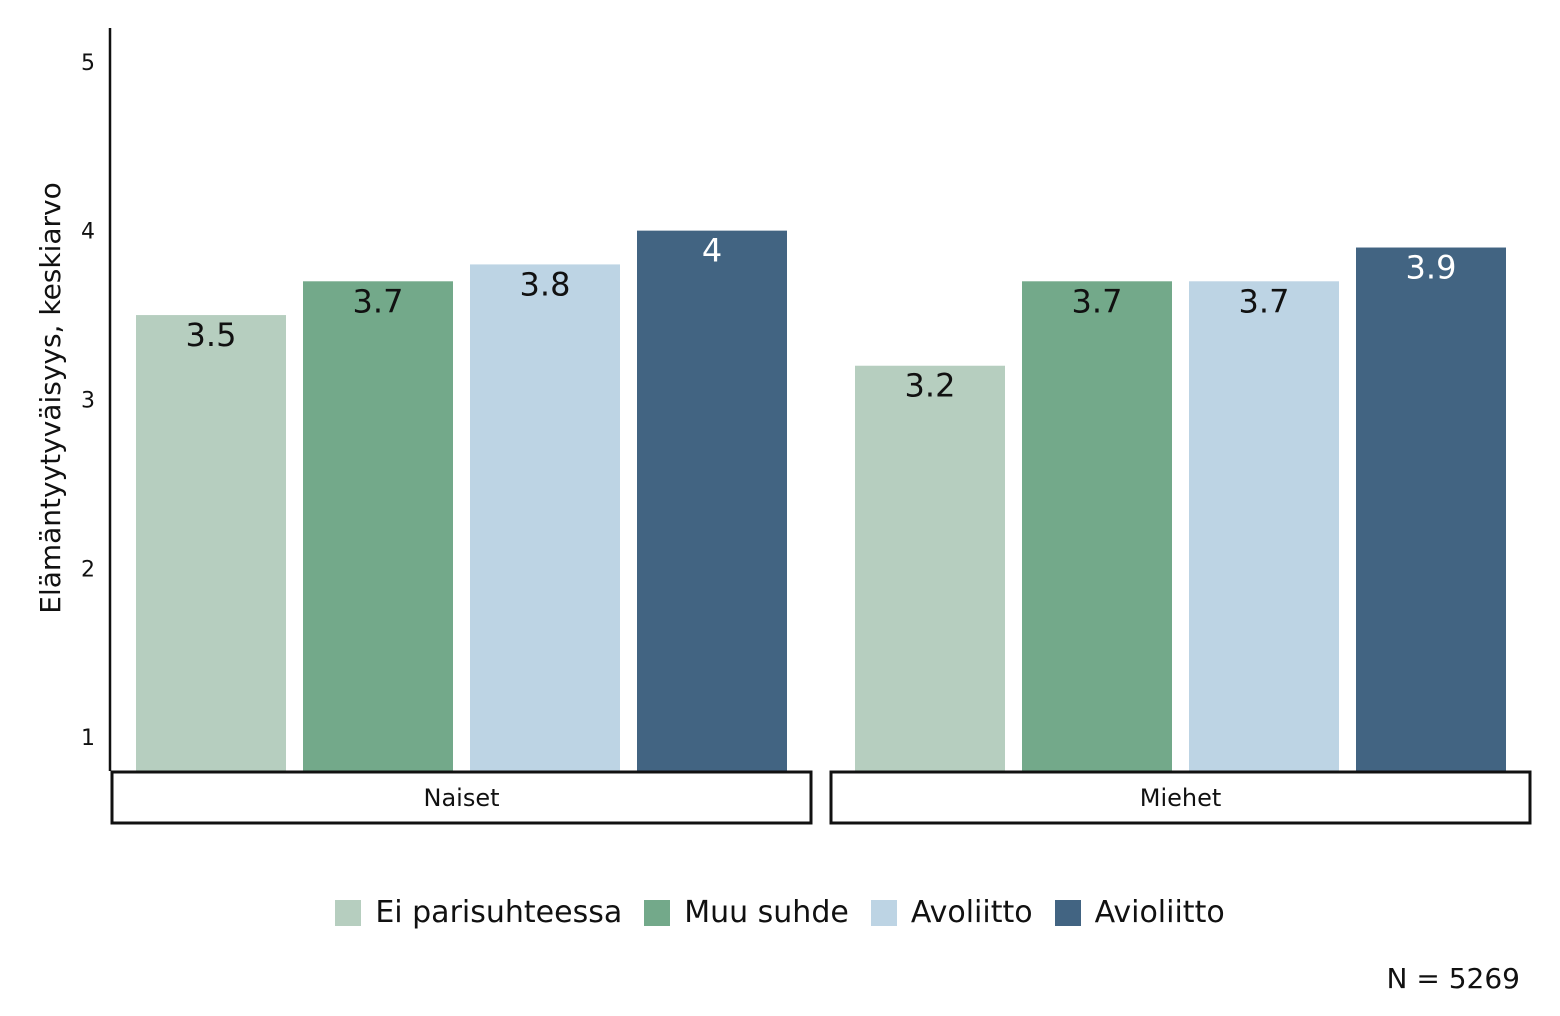 This screenshot has width=1560, height=1016. What do you see at coordinates (971, 912) in the screenshot?
I see `legend-label: Avoliitto` at bounding box center [971, 912].